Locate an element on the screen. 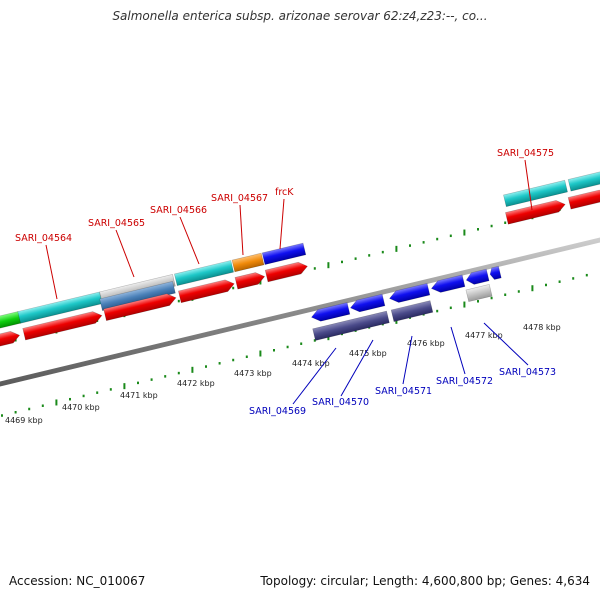 This screenshot has width=600, height=600. accession-text: Accession: NC_010067 is located at coordinates (77, 581).